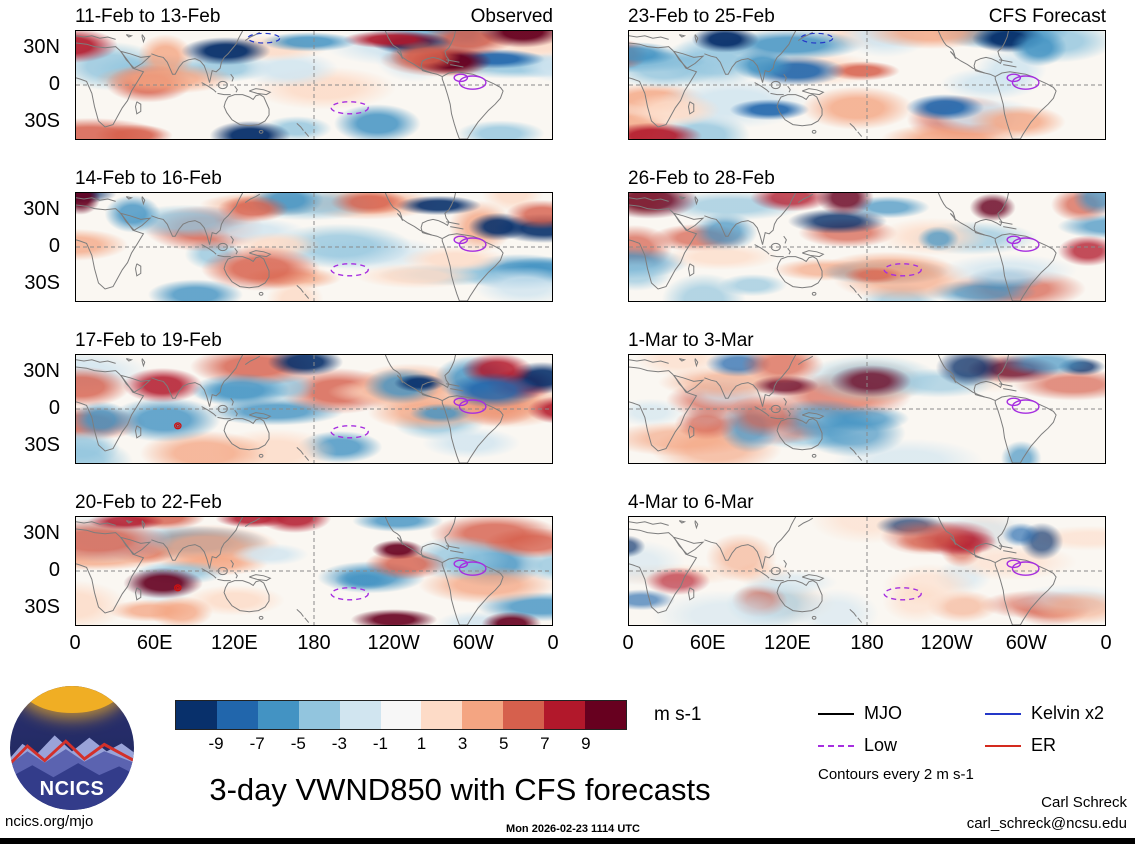 Image resolution: width=1135 pixels, height=844 pixels. Describe the element at coordinates (1020, 745) in the screenshot. I see `legend-item-er: ER` at that location.